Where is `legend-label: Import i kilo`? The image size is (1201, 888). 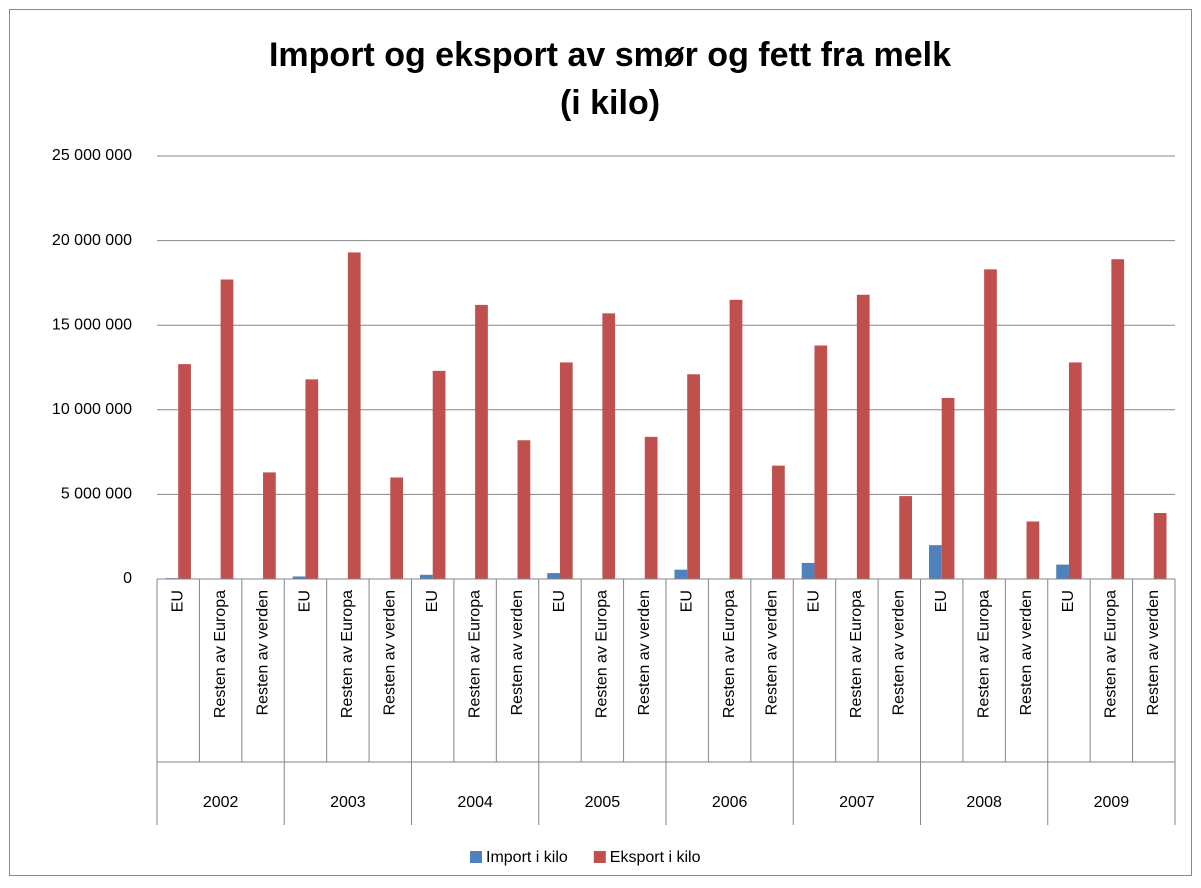 legend-label: Import i kilo is located at coordinates (527, 857).